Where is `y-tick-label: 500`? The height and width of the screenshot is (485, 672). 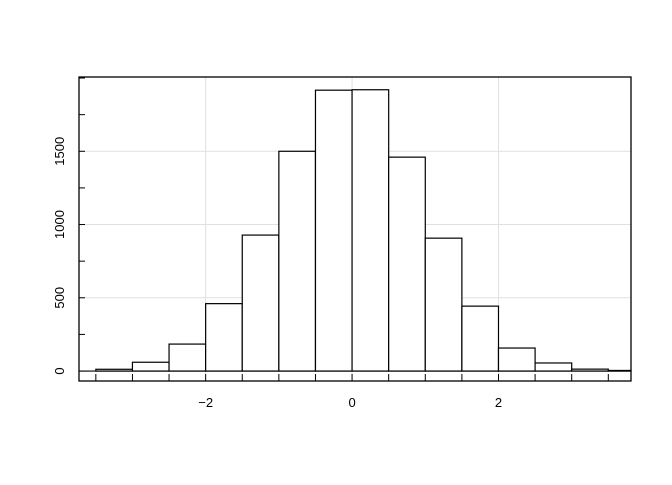
y-tick-label: 500 is located at coordinates (59, 298).